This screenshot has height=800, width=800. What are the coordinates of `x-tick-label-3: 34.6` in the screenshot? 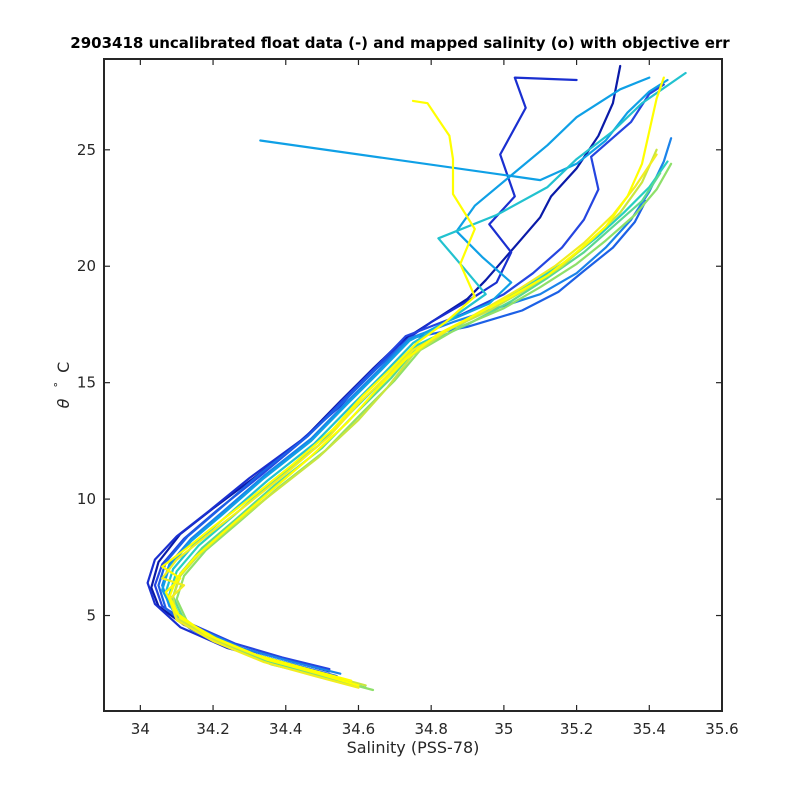 It's located at (358, 729).